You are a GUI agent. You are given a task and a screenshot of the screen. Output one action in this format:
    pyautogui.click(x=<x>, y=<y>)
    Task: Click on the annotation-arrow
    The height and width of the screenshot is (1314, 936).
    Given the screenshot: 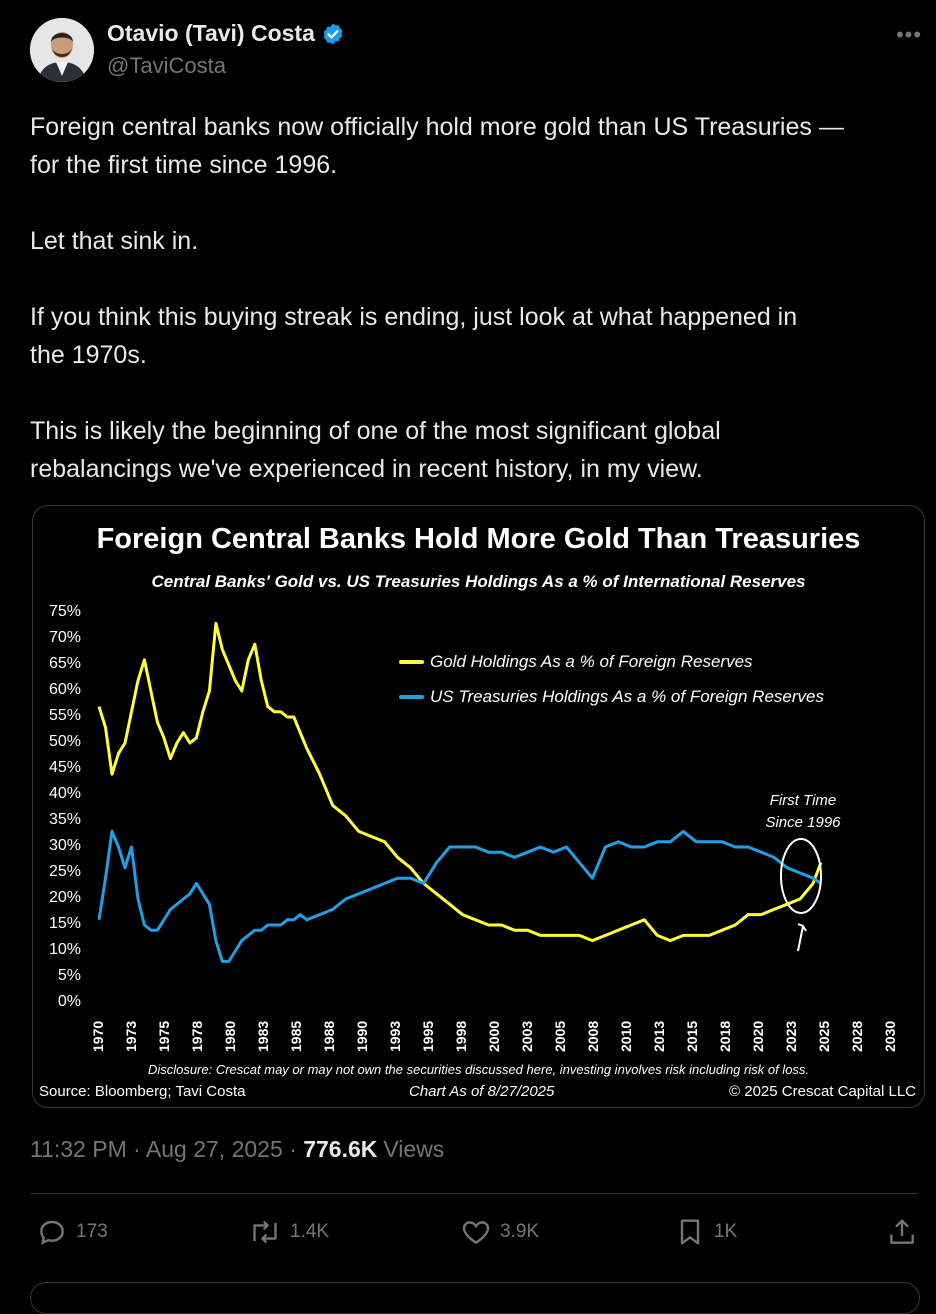 What is the action you would take?
    pyautogui.click(x=800, y=938)
    